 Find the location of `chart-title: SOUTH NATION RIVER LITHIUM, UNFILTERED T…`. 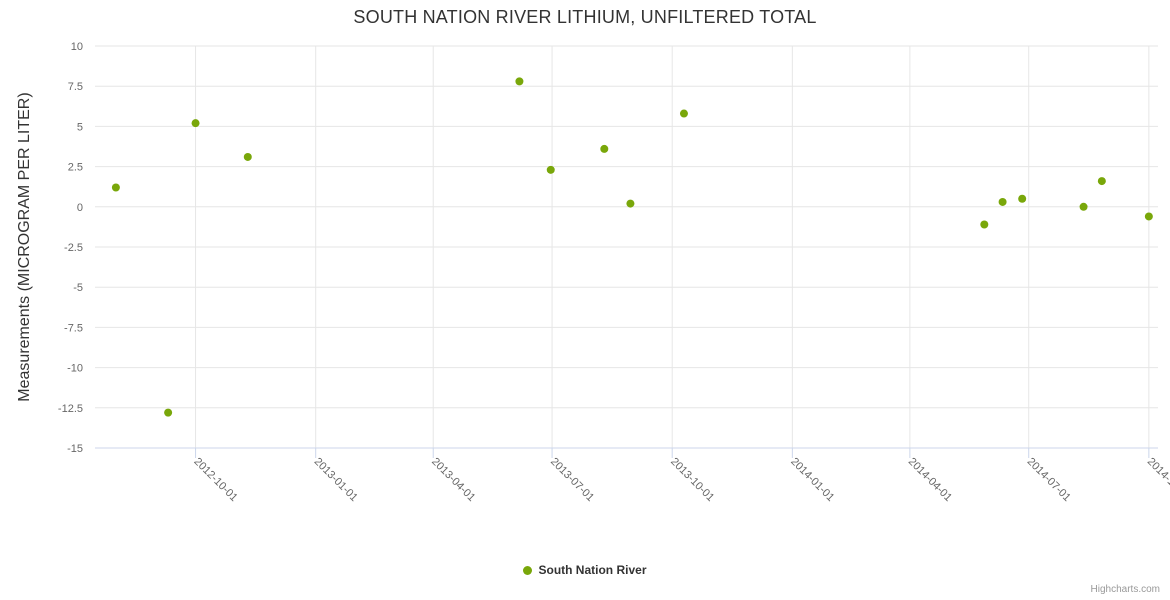

chart-title: SOUTH NATION RIVER LITHIUM, UNFILTERED T… is located at coordinates (585, 17).